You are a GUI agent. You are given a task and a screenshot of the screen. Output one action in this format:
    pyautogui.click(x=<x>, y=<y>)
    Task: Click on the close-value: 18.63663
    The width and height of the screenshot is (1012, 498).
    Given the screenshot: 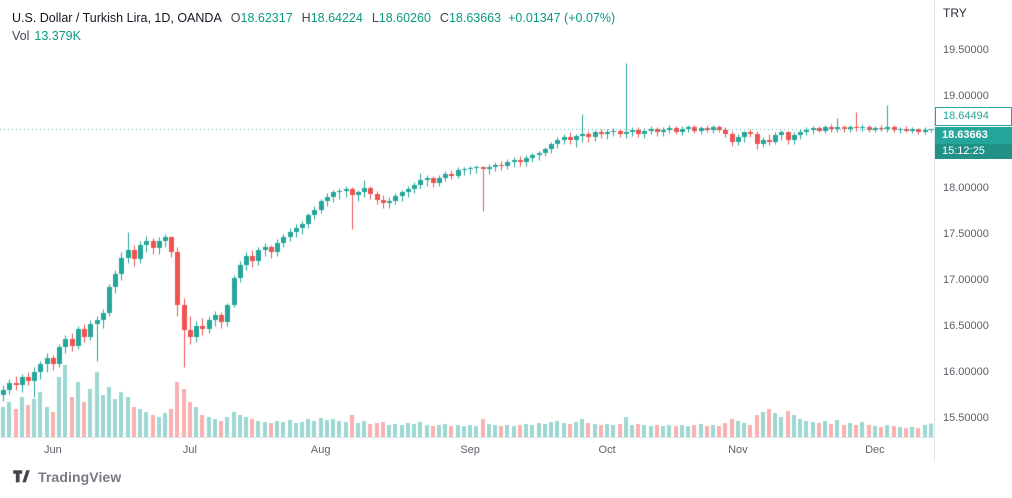 What is the action you would take?
    pyautogui.click(x=475, y=18)
    